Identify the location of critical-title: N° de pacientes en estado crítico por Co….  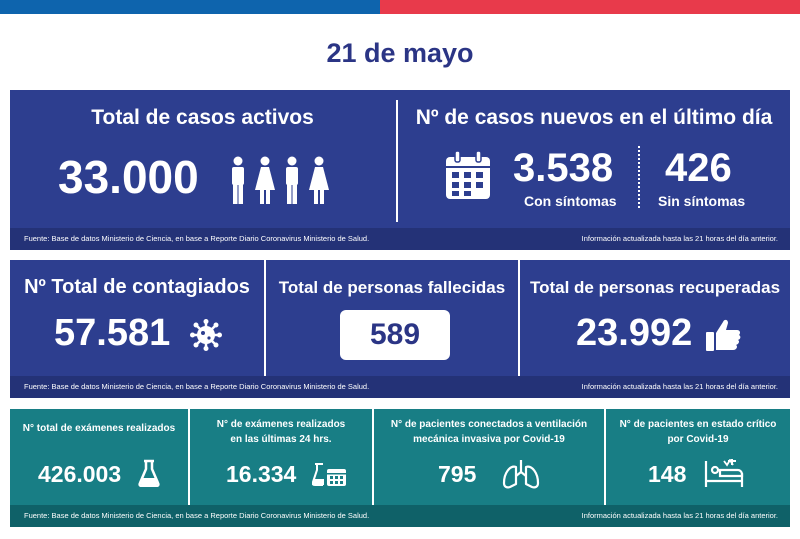
(698, 432).